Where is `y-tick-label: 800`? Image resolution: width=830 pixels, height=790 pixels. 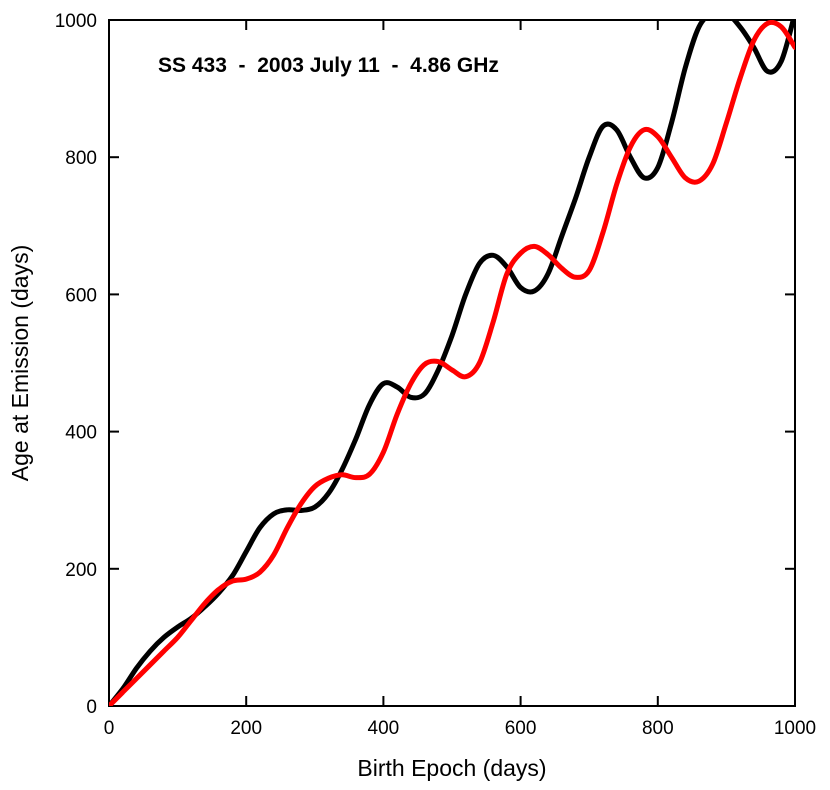 y-tick-label: 800 is located at coordinates (81, 158).